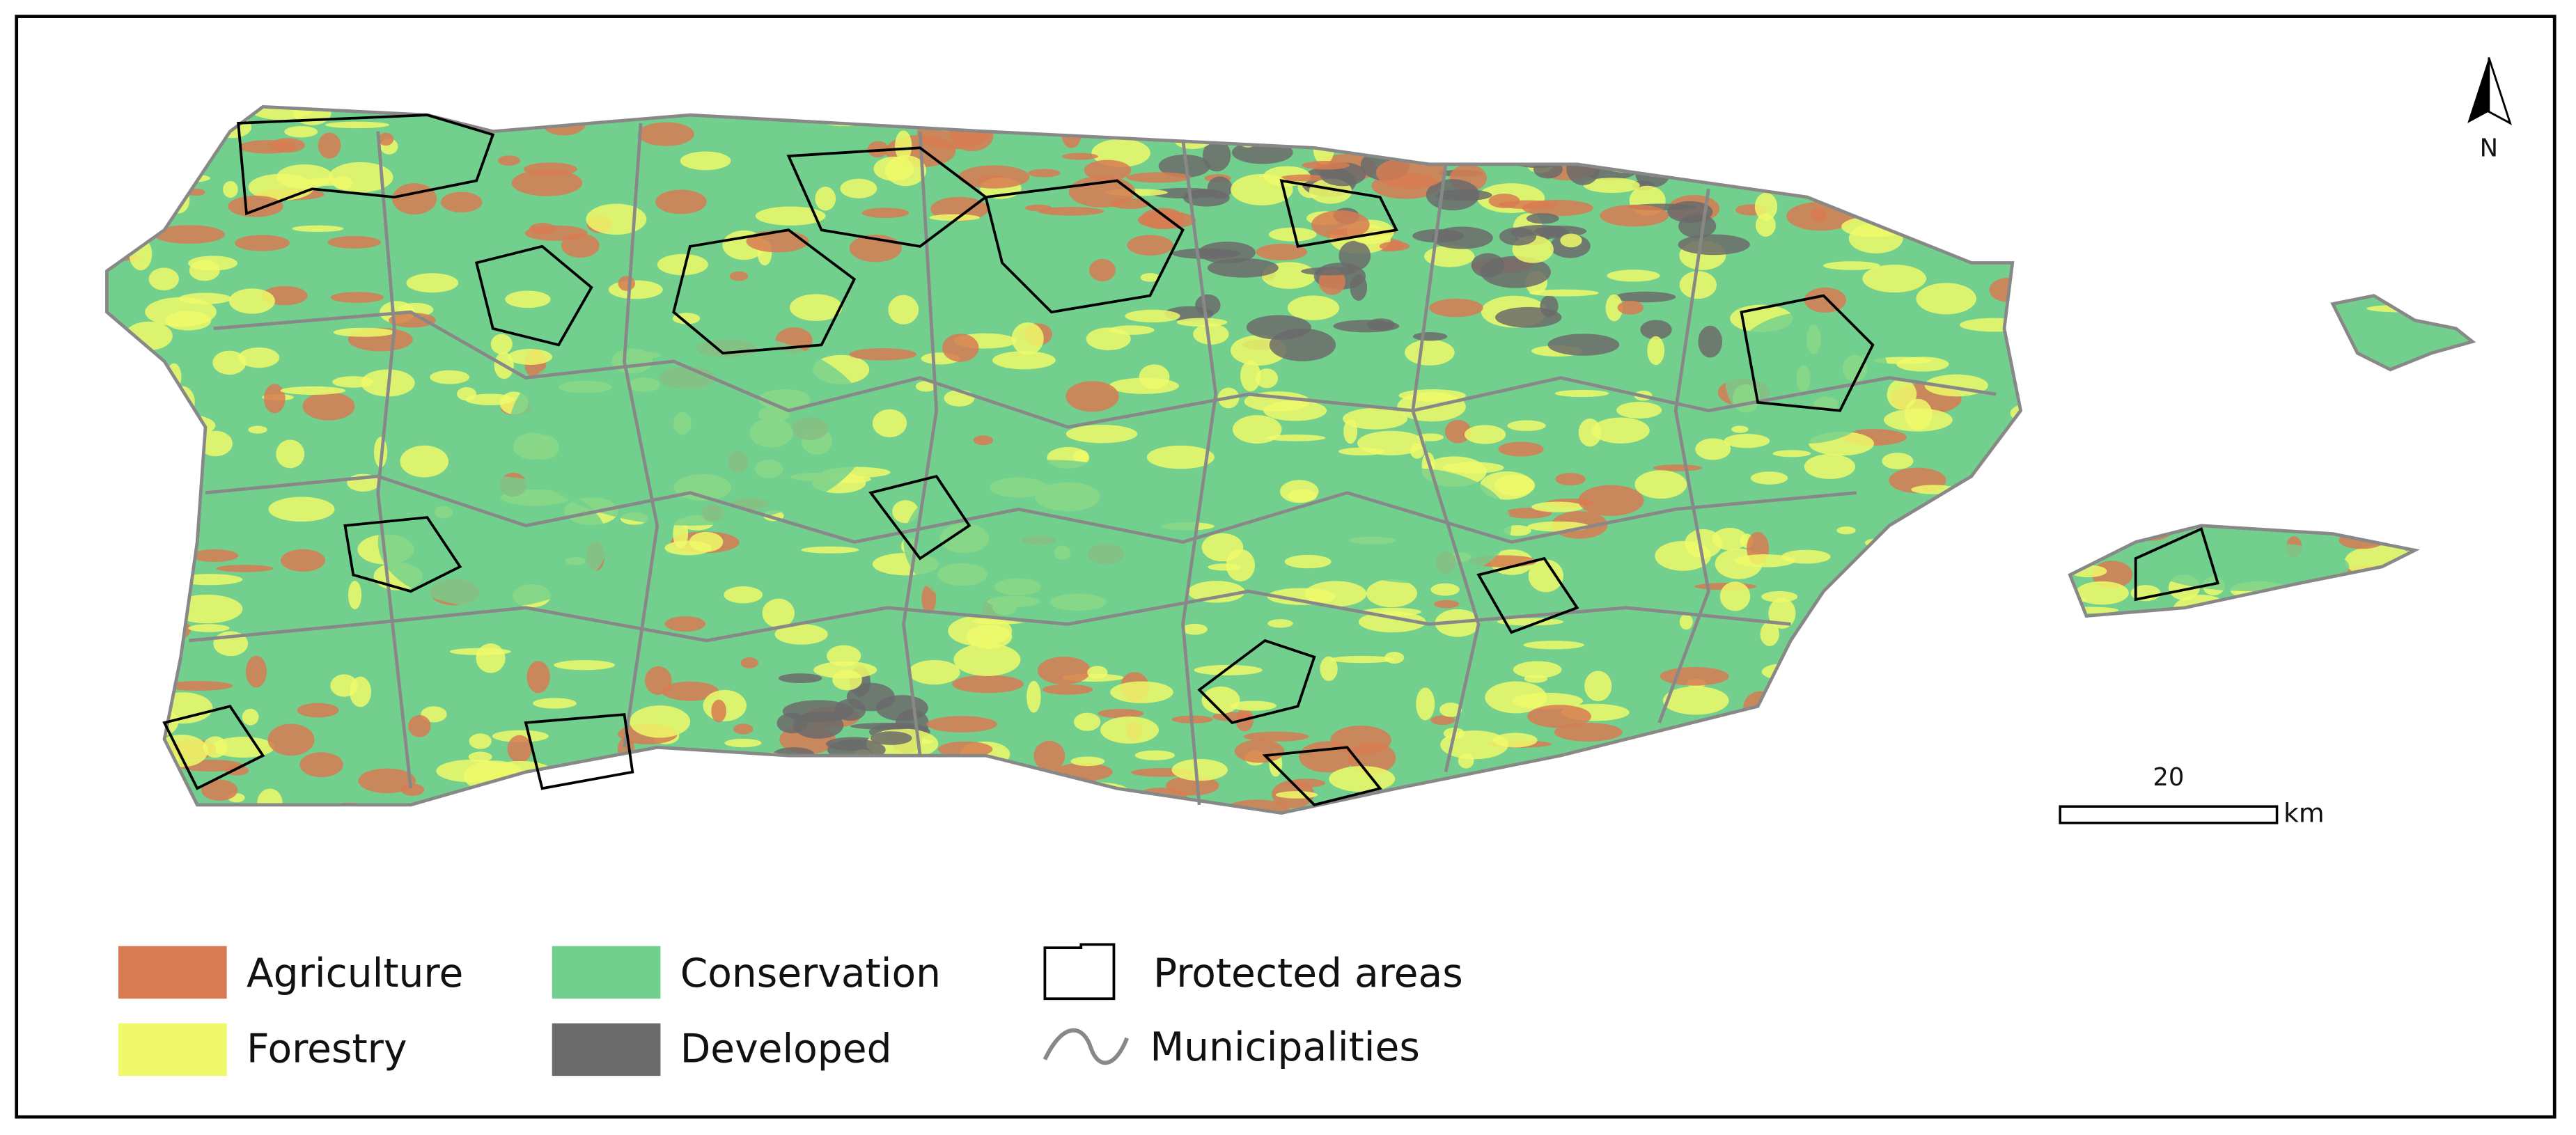 Image resolution: width=2576 pixels, height=1135 pixels. What do you see at coordinates (2500, 91) in the screenshot?
I see `north-arrow-right` at bounding box center [2500, 91].